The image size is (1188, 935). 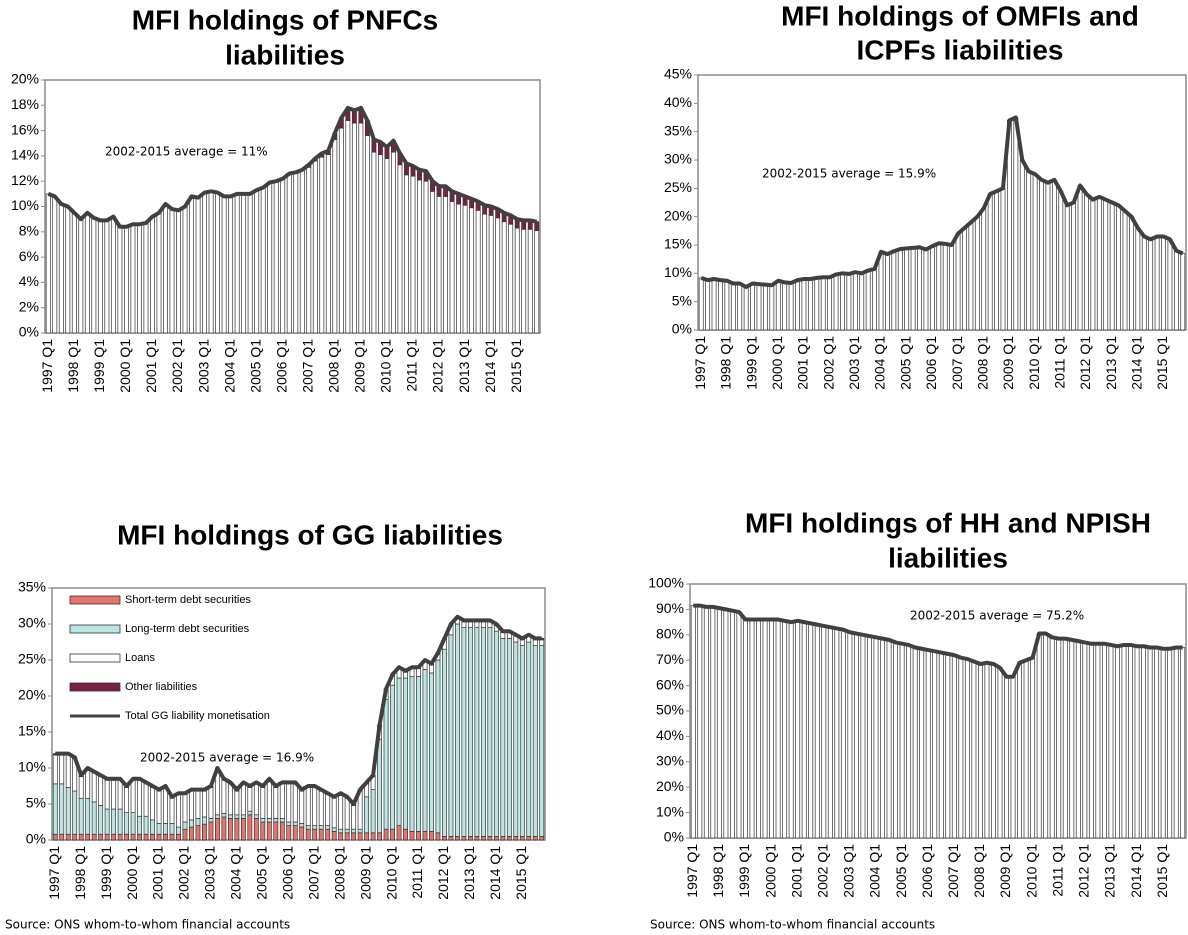 What do you see at coordinates (1034, 363) in the screenshot?
I see `x-tick-label: 2010 Q1` at bounding box center [1034, 363].